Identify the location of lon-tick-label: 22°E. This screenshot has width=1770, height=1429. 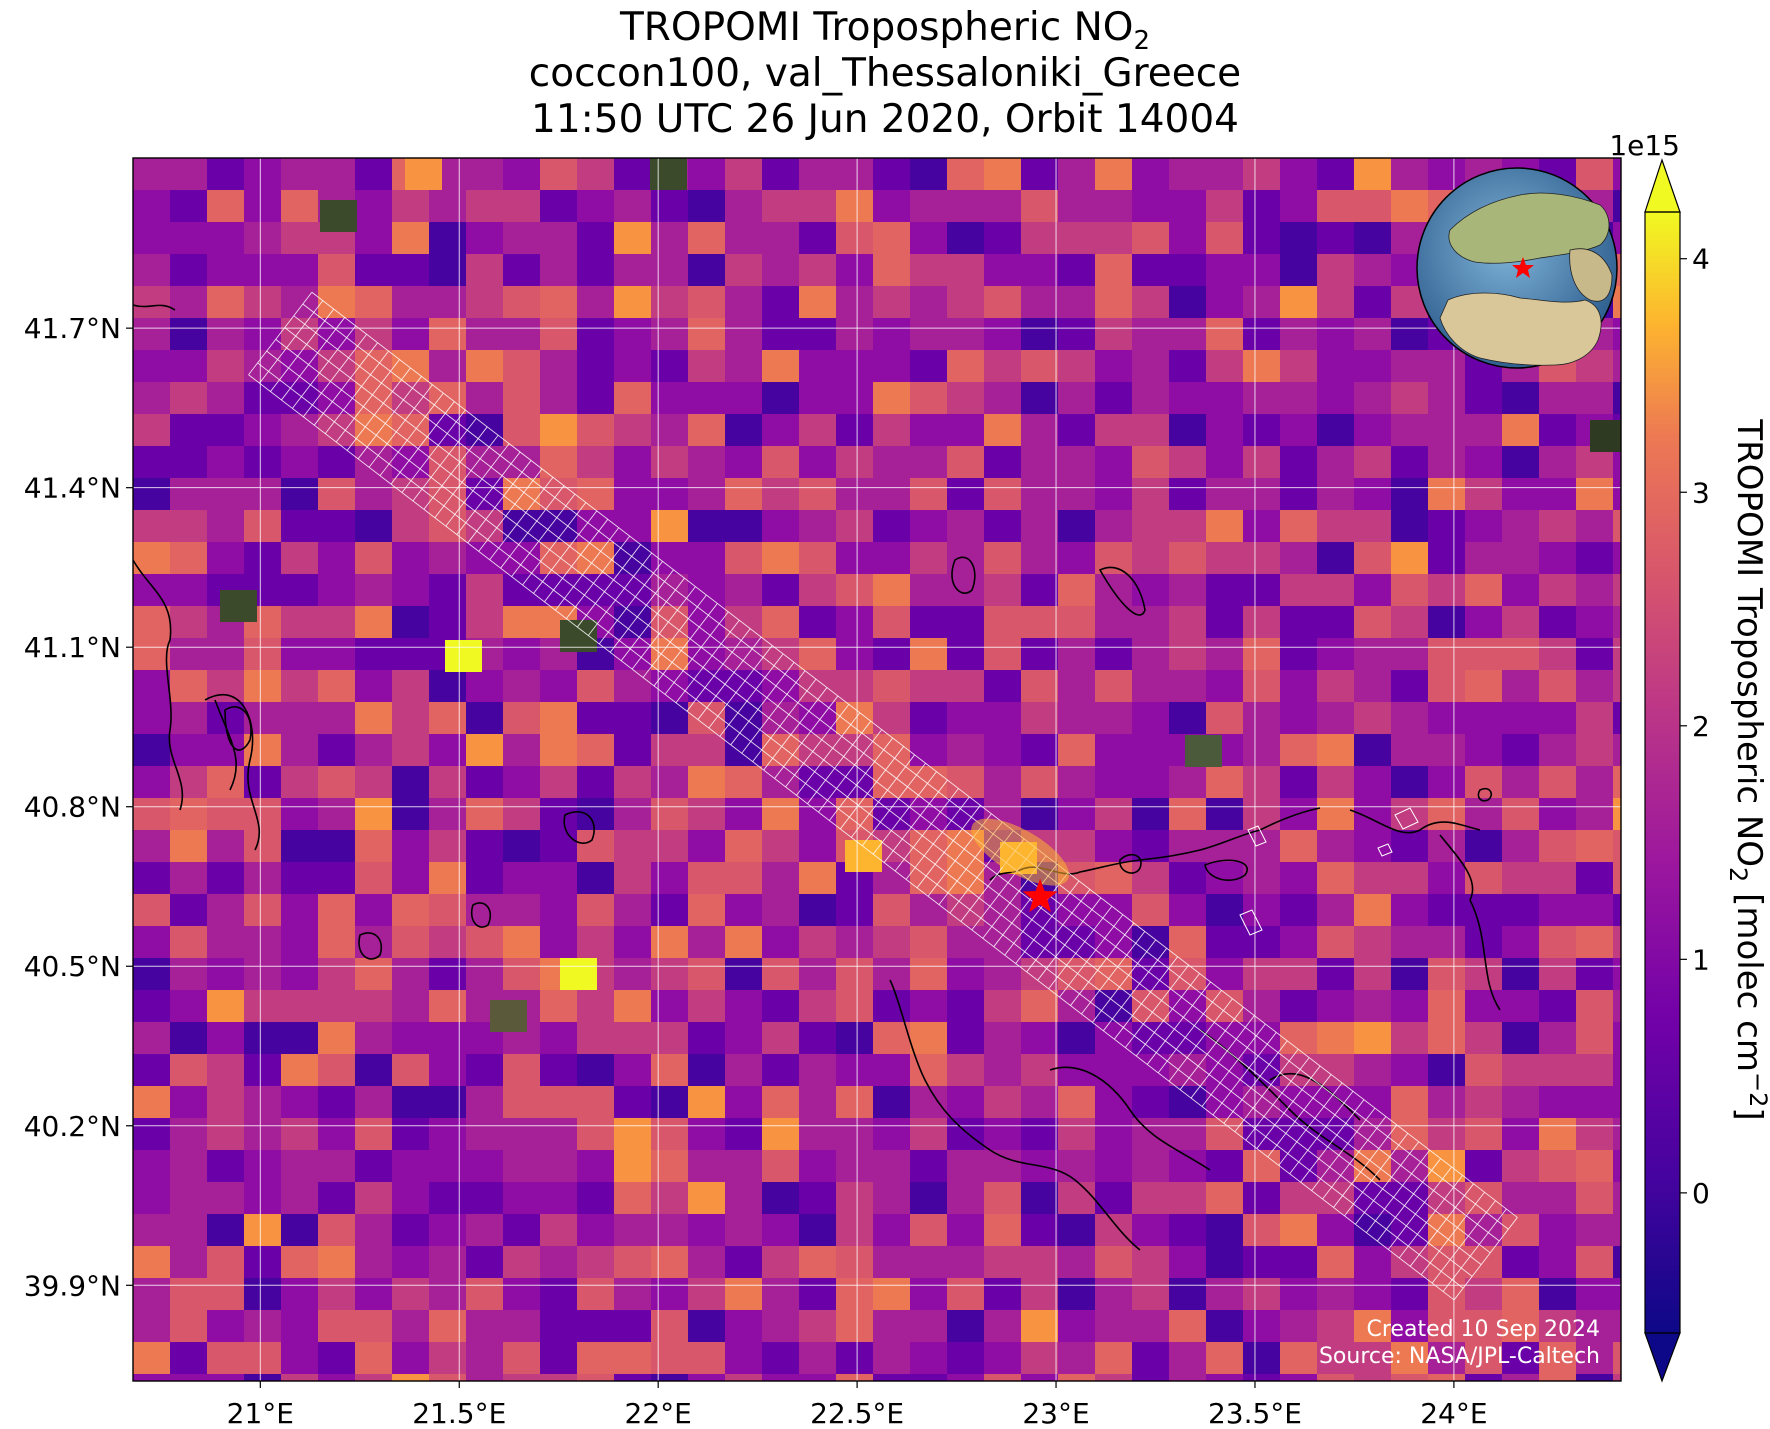
(658, 1413).